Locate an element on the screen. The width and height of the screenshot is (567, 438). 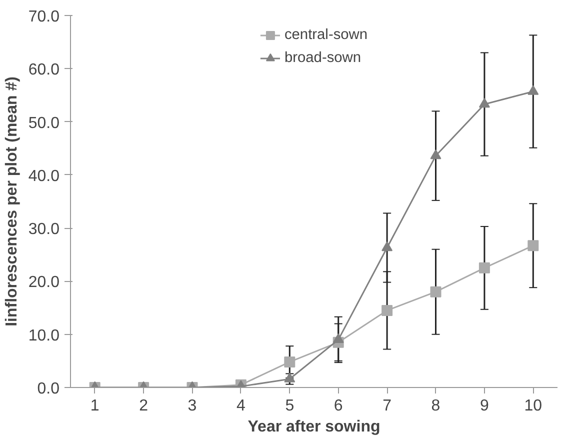
y-tick-label: 50.0 is located at coordinates (44, 123).